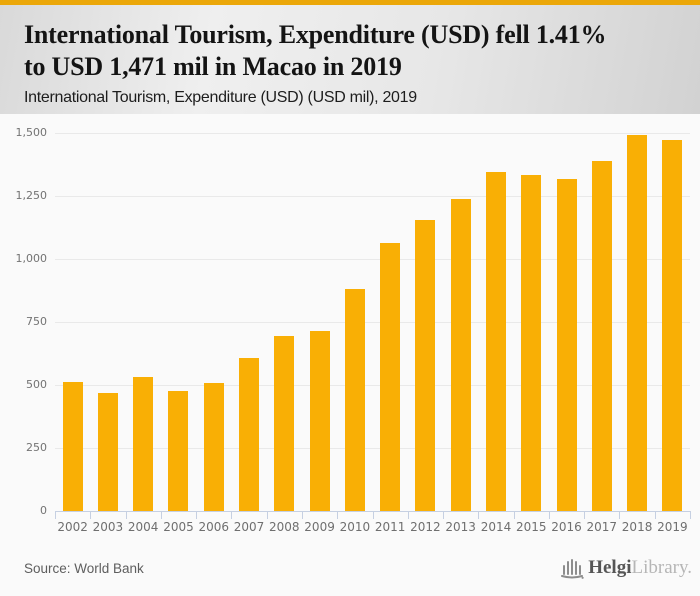 This screenshot has height=596, width=700. I want to click on bar-2002, so click(72, 446).